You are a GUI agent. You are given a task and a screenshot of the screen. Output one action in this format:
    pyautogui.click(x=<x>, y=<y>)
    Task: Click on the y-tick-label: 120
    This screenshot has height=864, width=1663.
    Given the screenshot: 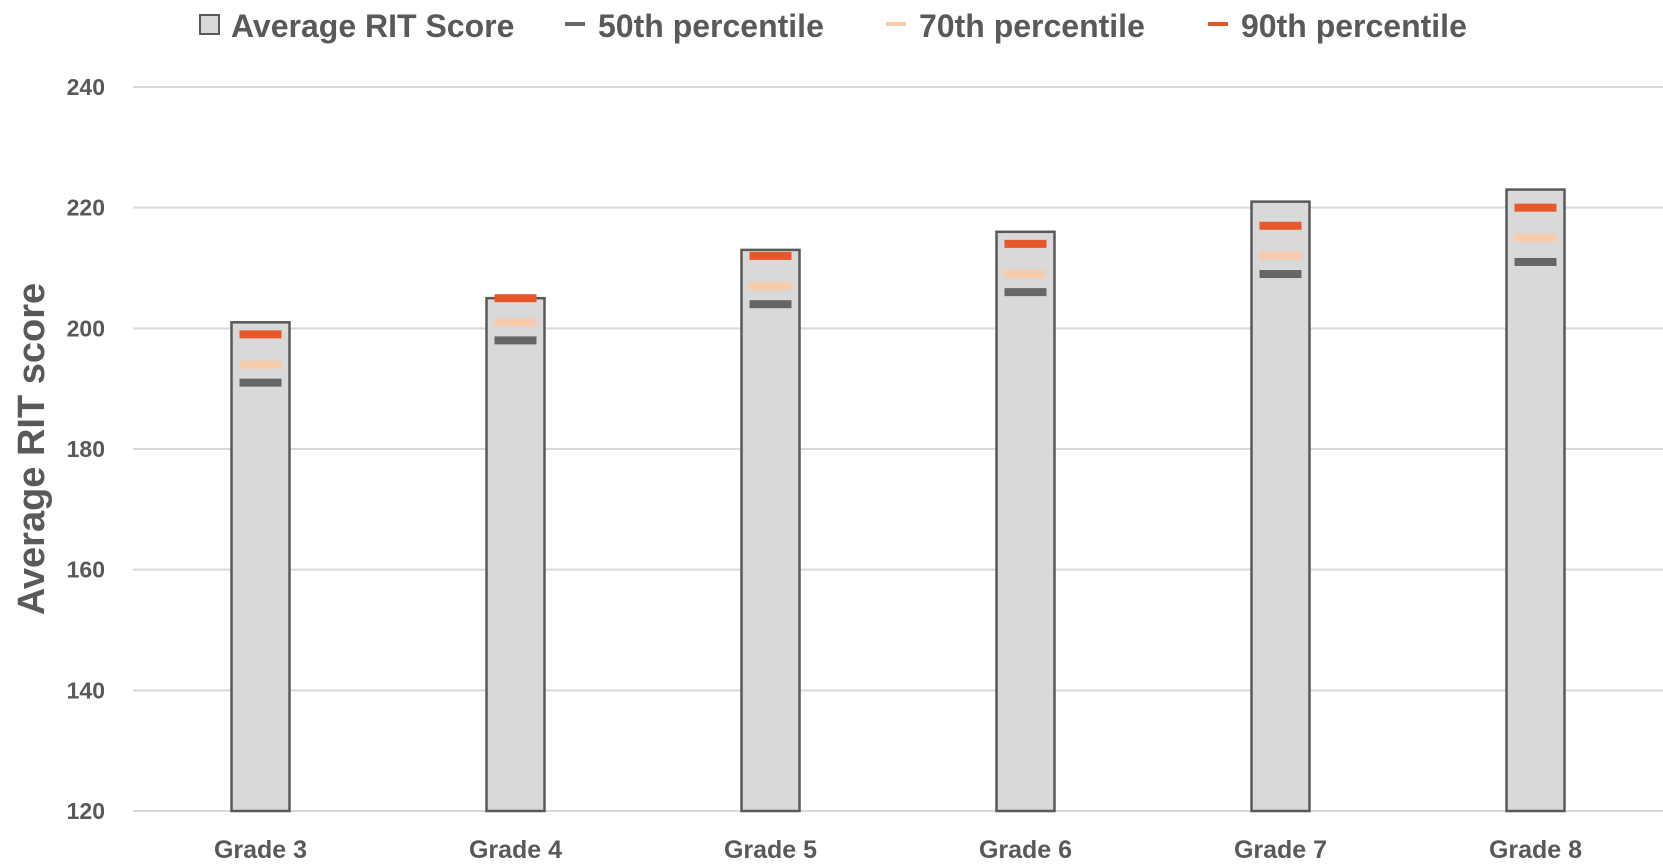 What is the action you would take?
    pyautogui.click(x=86, y=811)
    